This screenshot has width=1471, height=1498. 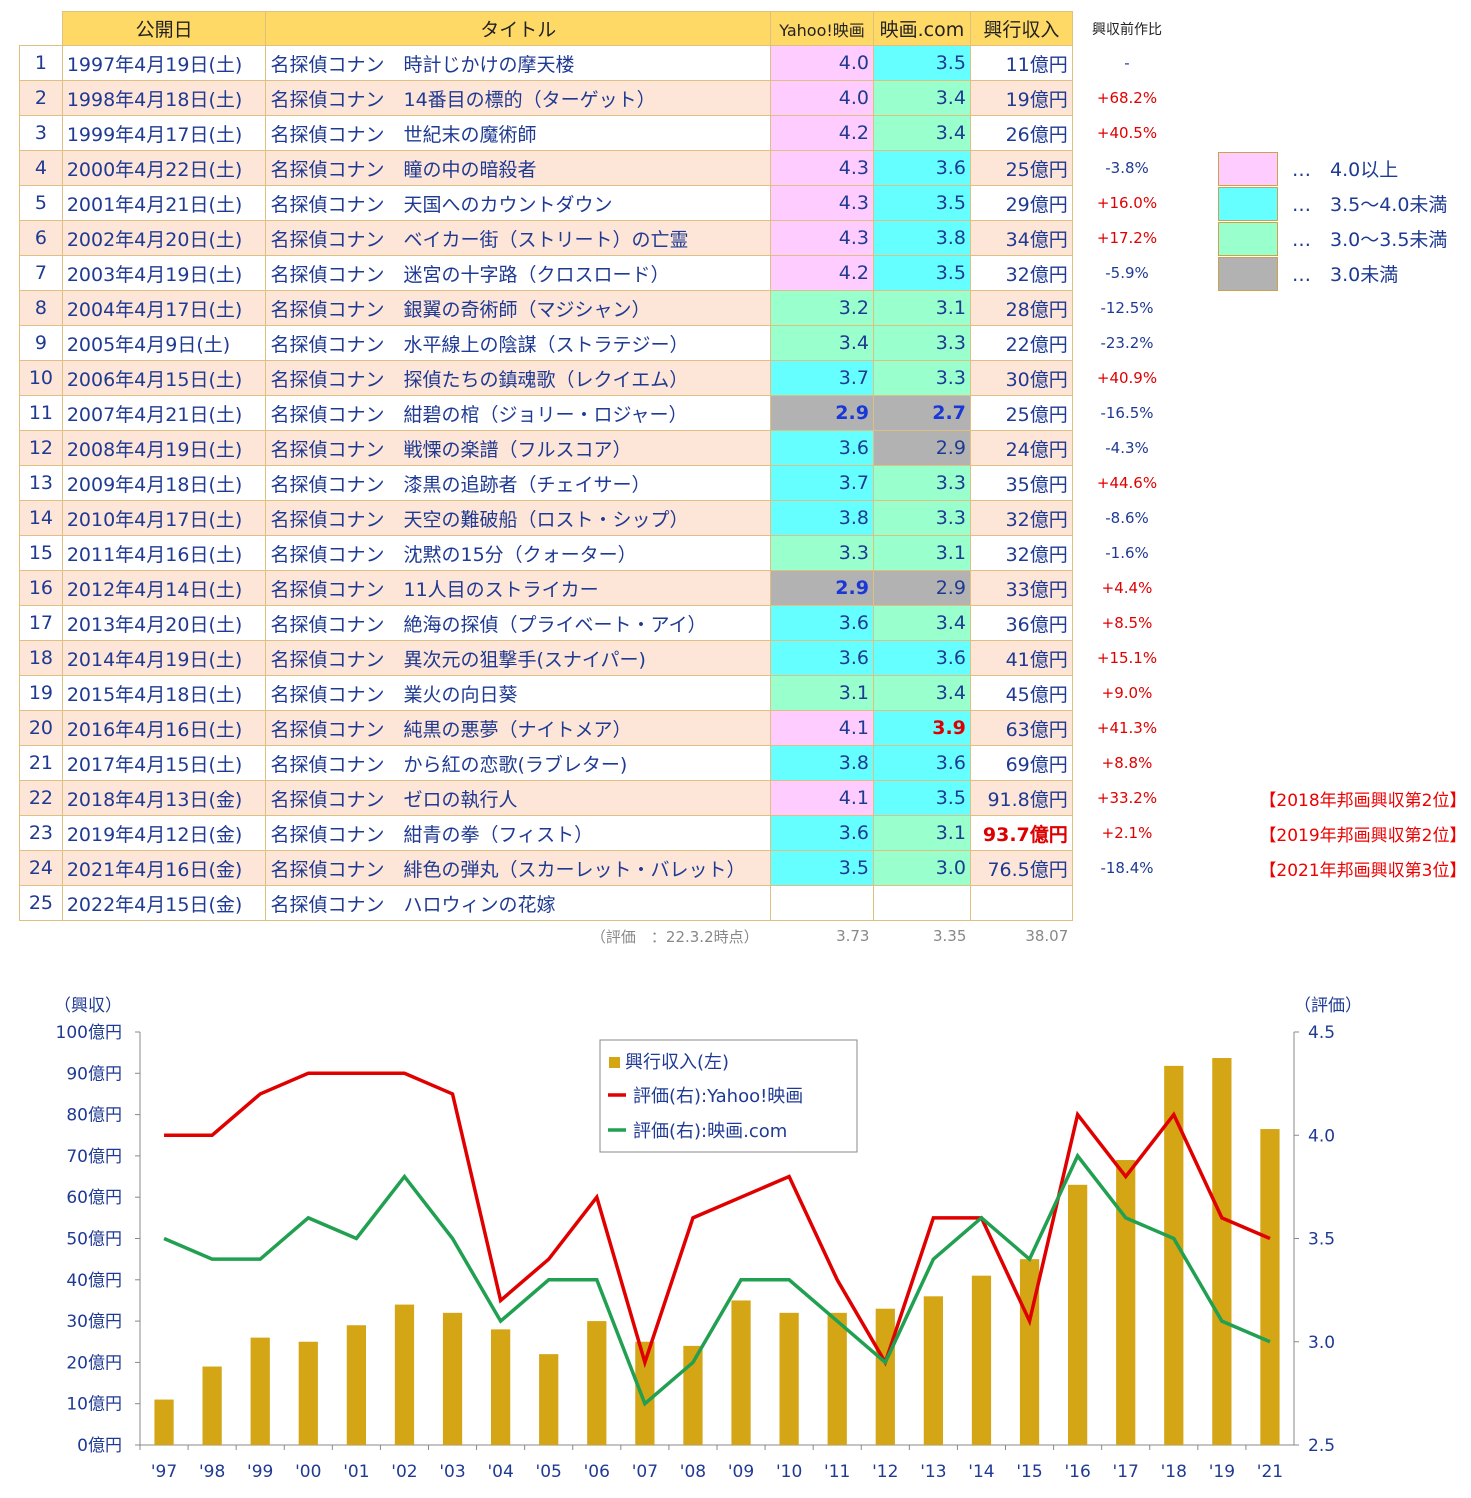 I want to click on gross-revenue: 19億円, so click(x=1021, y=98).